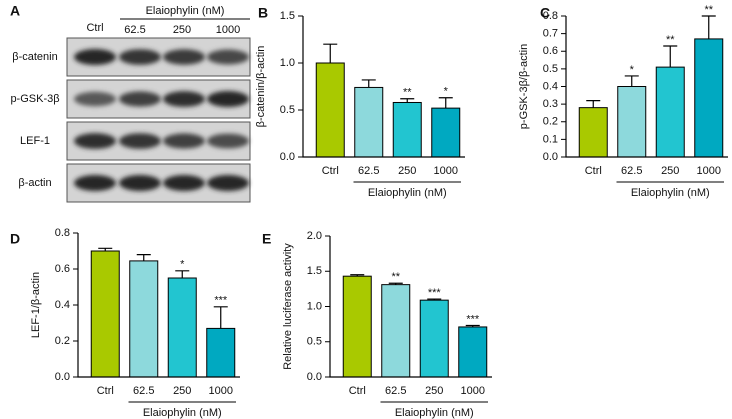 The height and width of the screenshot is (419, 732). What do you see at coordinates (36, 305) in the screenshot?
I see `y-axis-label: LEF-1/β-actin` at bounding box center [36, 305].